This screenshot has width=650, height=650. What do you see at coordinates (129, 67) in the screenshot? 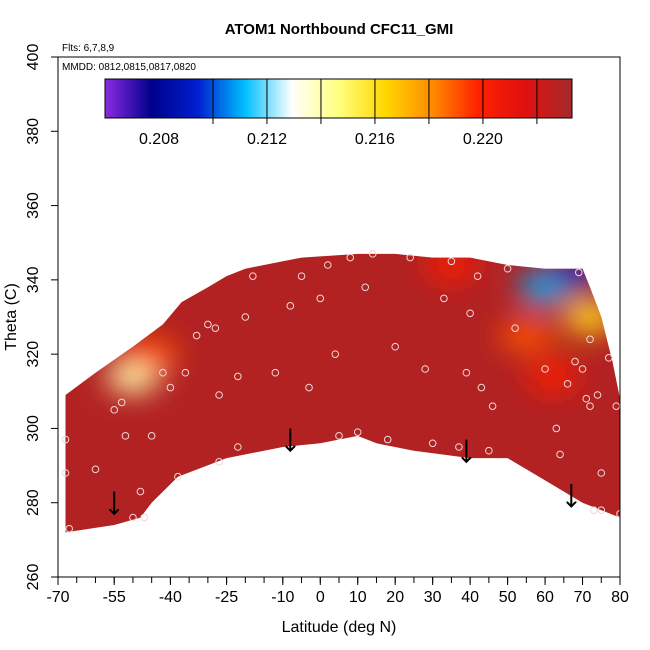
I see `dates-annotation: MMDD: 0812,0815,0817,0820` at bounding box center [129, 67].